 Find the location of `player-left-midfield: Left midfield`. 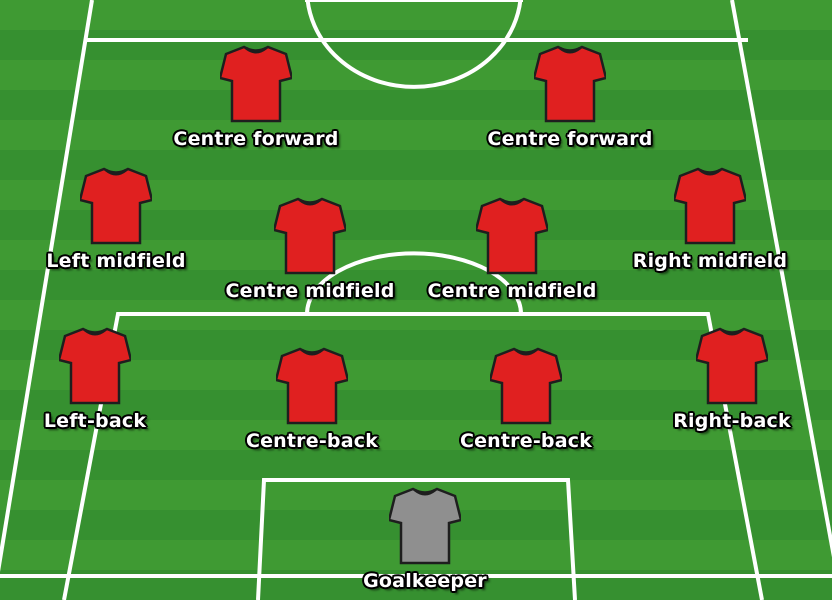

player-left-midfield: Left midfield is located at coordinates (116, 226).